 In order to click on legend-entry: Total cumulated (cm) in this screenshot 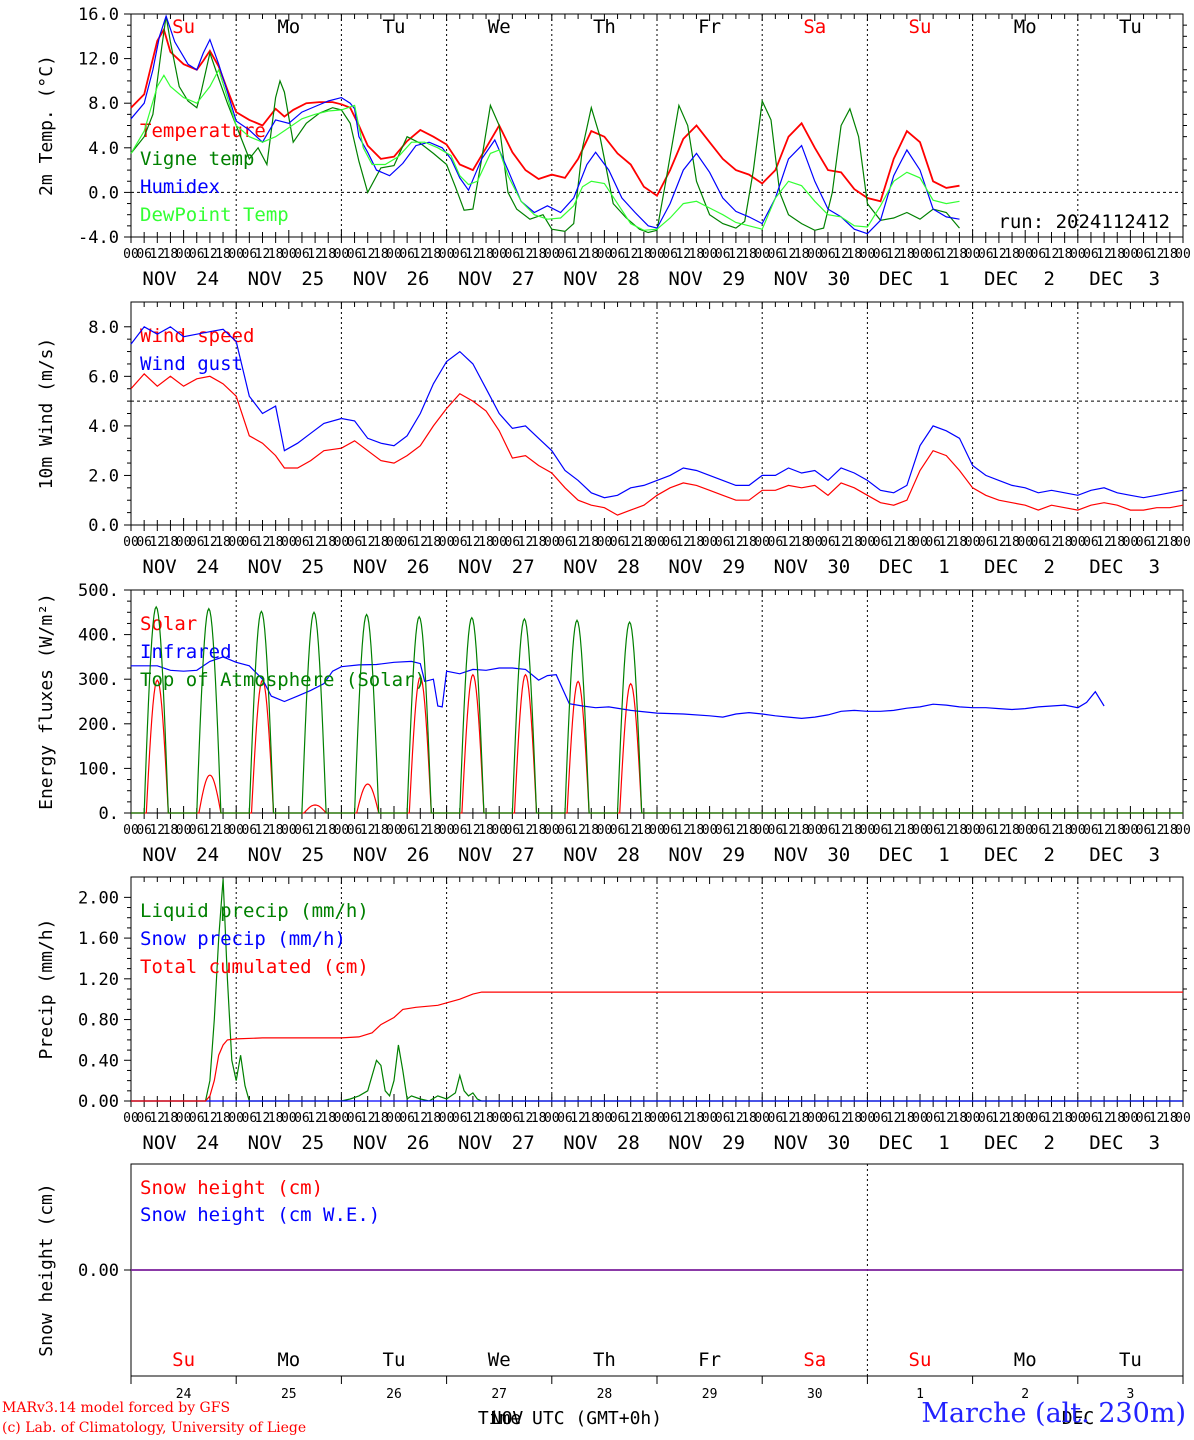, I will do `click(254, 967)`.